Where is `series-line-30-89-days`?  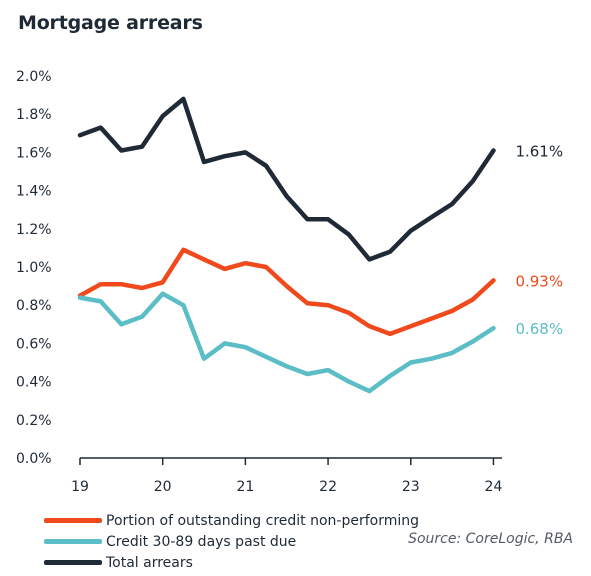 series-line-30-89-days is located at coordinates (286, 342).